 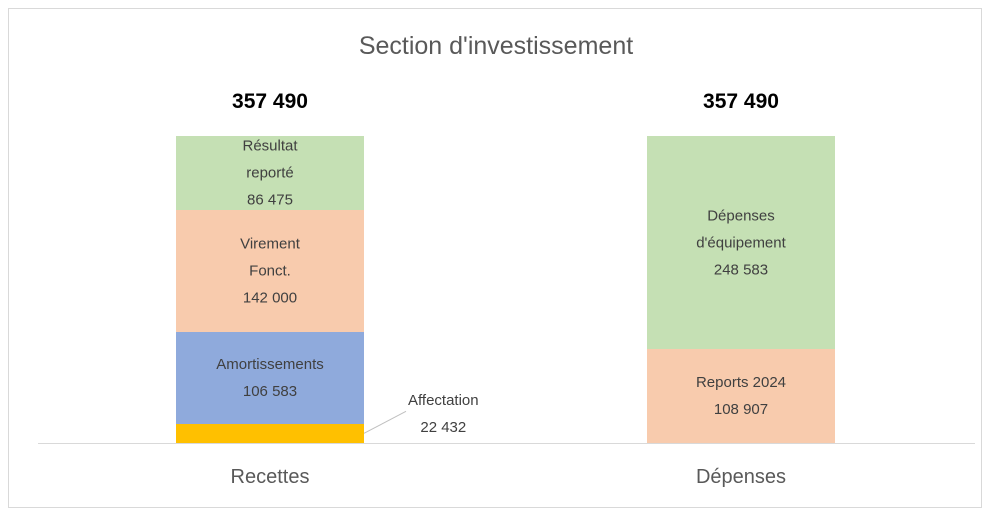 I want to click on segment-label: Dépenses d'équipement 248 583, so click(x=741, y=242).